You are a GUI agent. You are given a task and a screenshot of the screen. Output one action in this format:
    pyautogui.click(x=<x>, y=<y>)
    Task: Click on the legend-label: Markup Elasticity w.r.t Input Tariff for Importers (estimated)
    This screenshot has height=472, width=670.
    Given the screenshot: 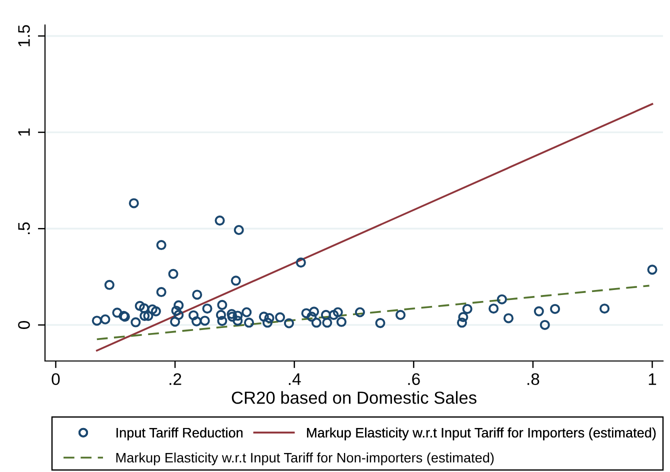 What is the action you would take?
    pyautogui.click(x=481, y=434)
    